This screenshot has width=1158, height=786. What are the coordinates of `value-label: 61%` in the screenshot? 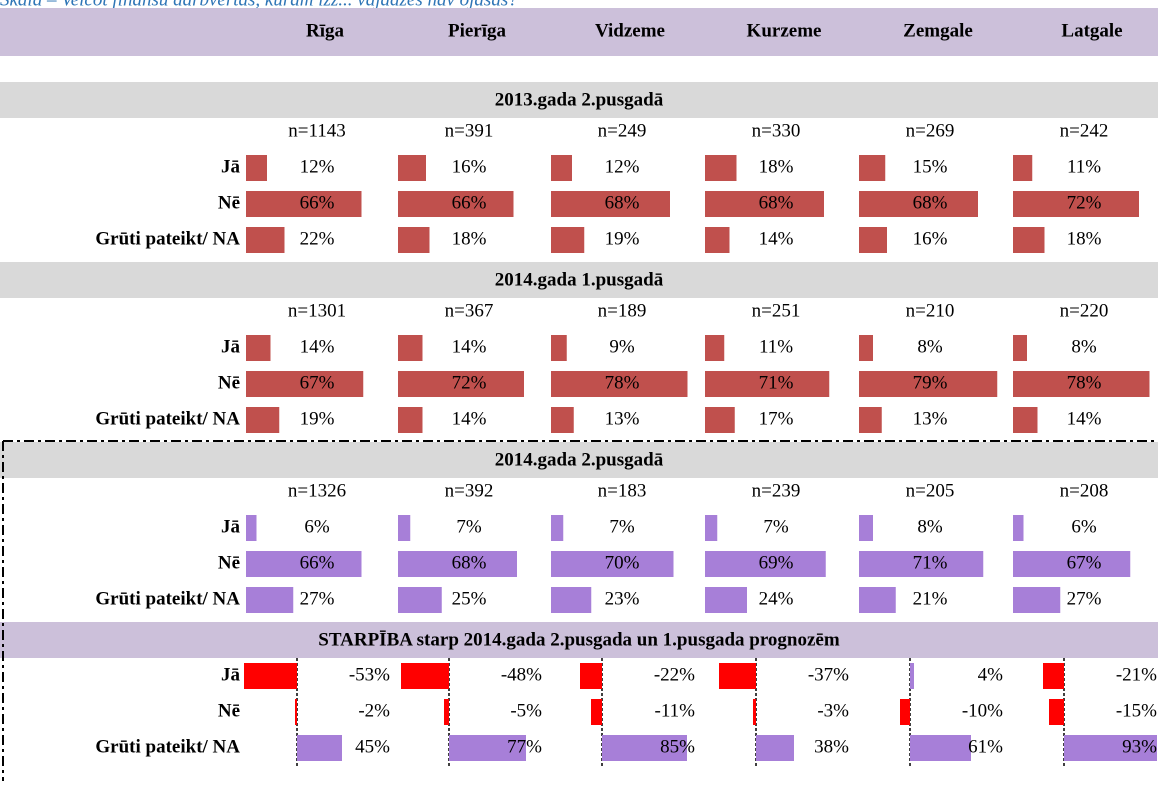 It's located at (985, 746).